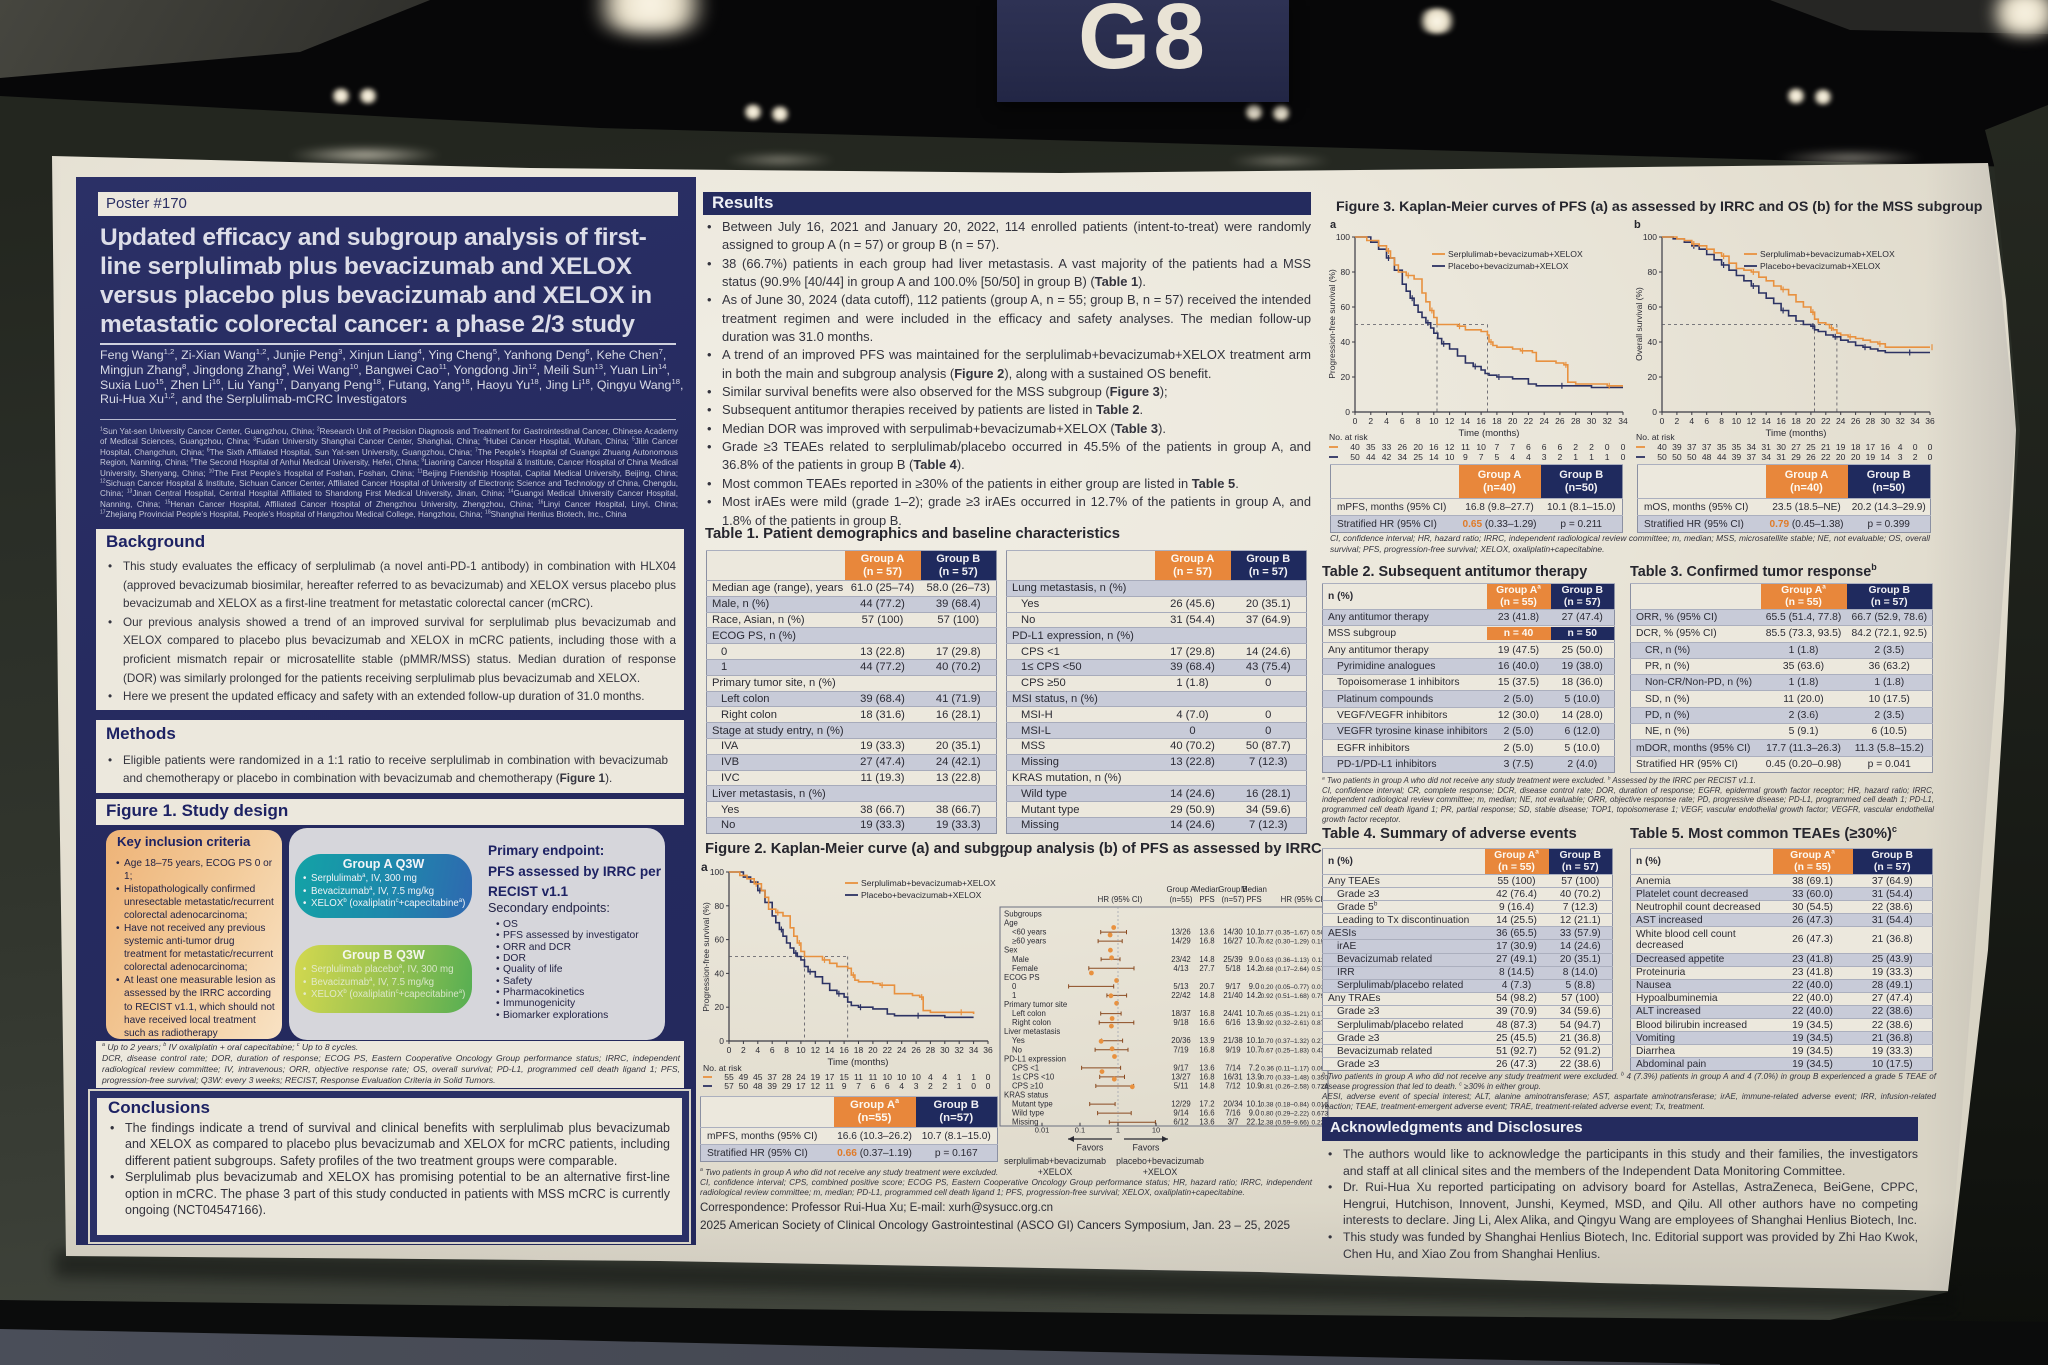 The width and height of the screenshot is (2048, 1365). What do you see at coordinates (1253, 1040) in the screenshot?
I see `svg-text: 10.1` at bounding box center [1253, 1040].